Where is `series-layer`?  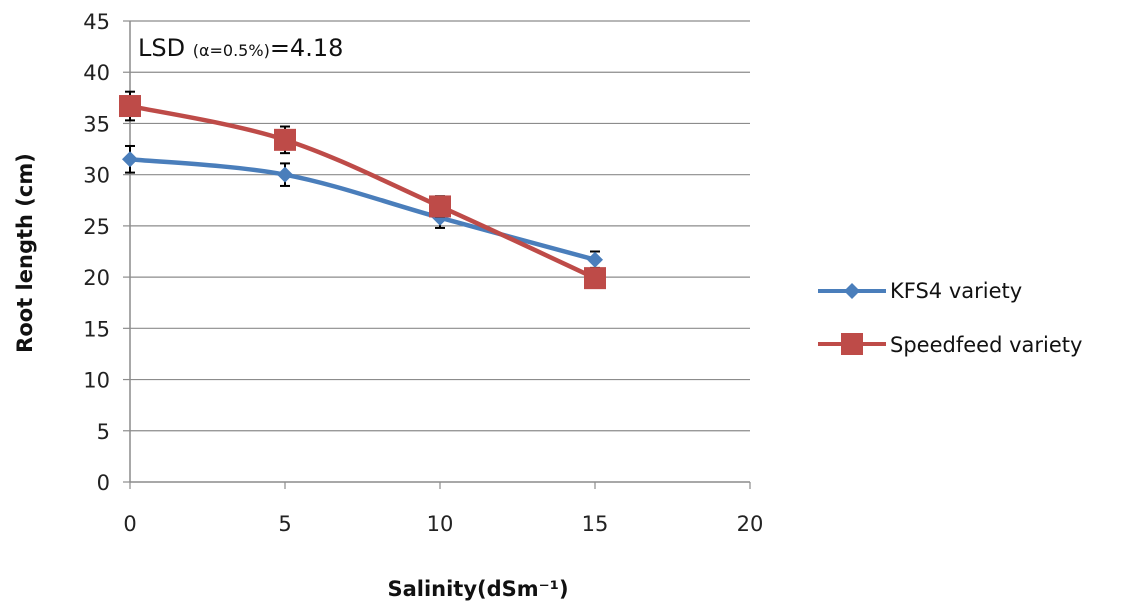
series-layer is located at coordinates (362, 190).